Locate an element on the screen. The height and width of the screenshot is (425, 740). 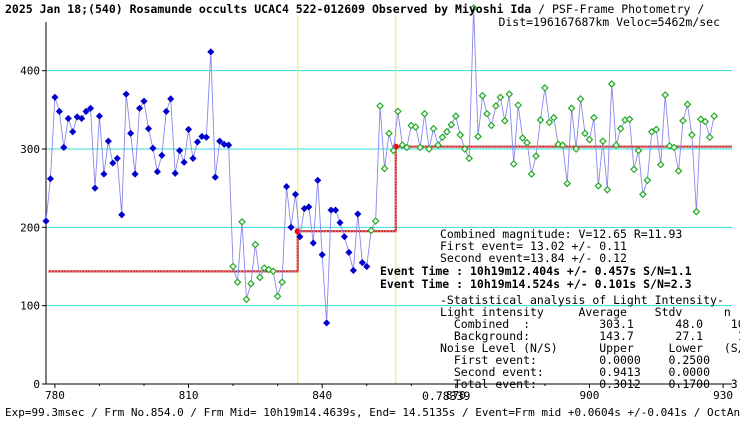
noise-first: First event: 0.0000 0.2500 is located at coordinates (575, 360).